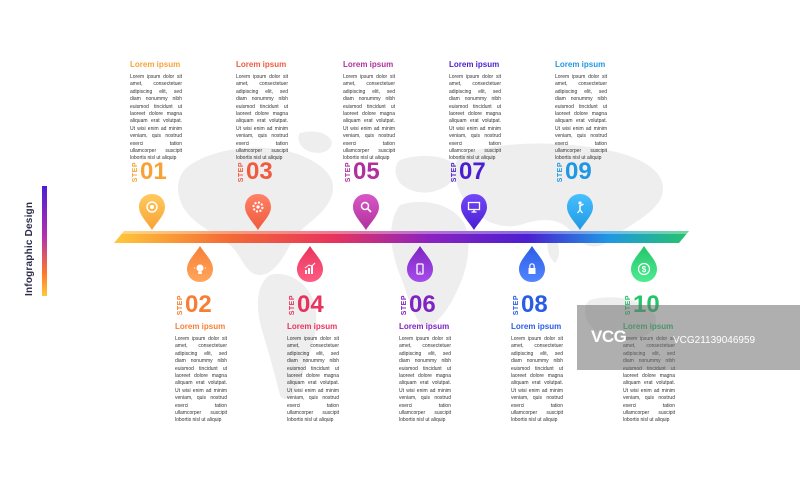  What do you see at coordinates (44, 241) in the screenshot?
I see `sidebar-accent-bar` at bounding box center [44, 241].